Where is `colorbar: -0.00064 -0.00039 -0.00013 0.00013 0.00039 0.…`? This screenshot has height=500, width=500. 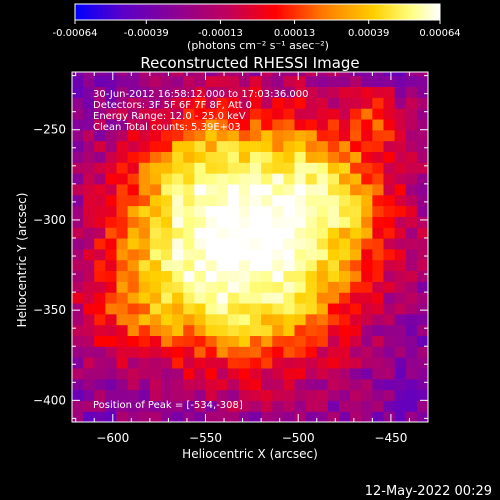 colorbar: -0.00064 -0.00039 -0.00013 0.00013 0.00039 0.… is located at coordinates (257, 27).